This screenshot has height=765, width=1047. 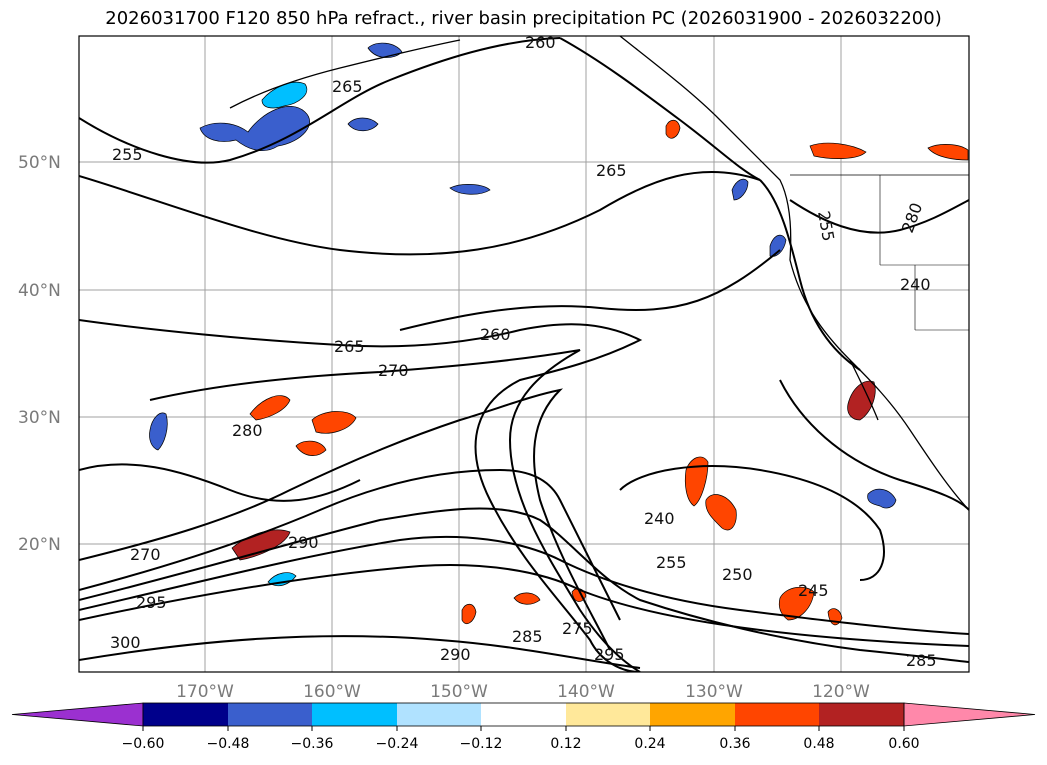 I want to click on lon-label: 120°W, so click(x=841, y=692).